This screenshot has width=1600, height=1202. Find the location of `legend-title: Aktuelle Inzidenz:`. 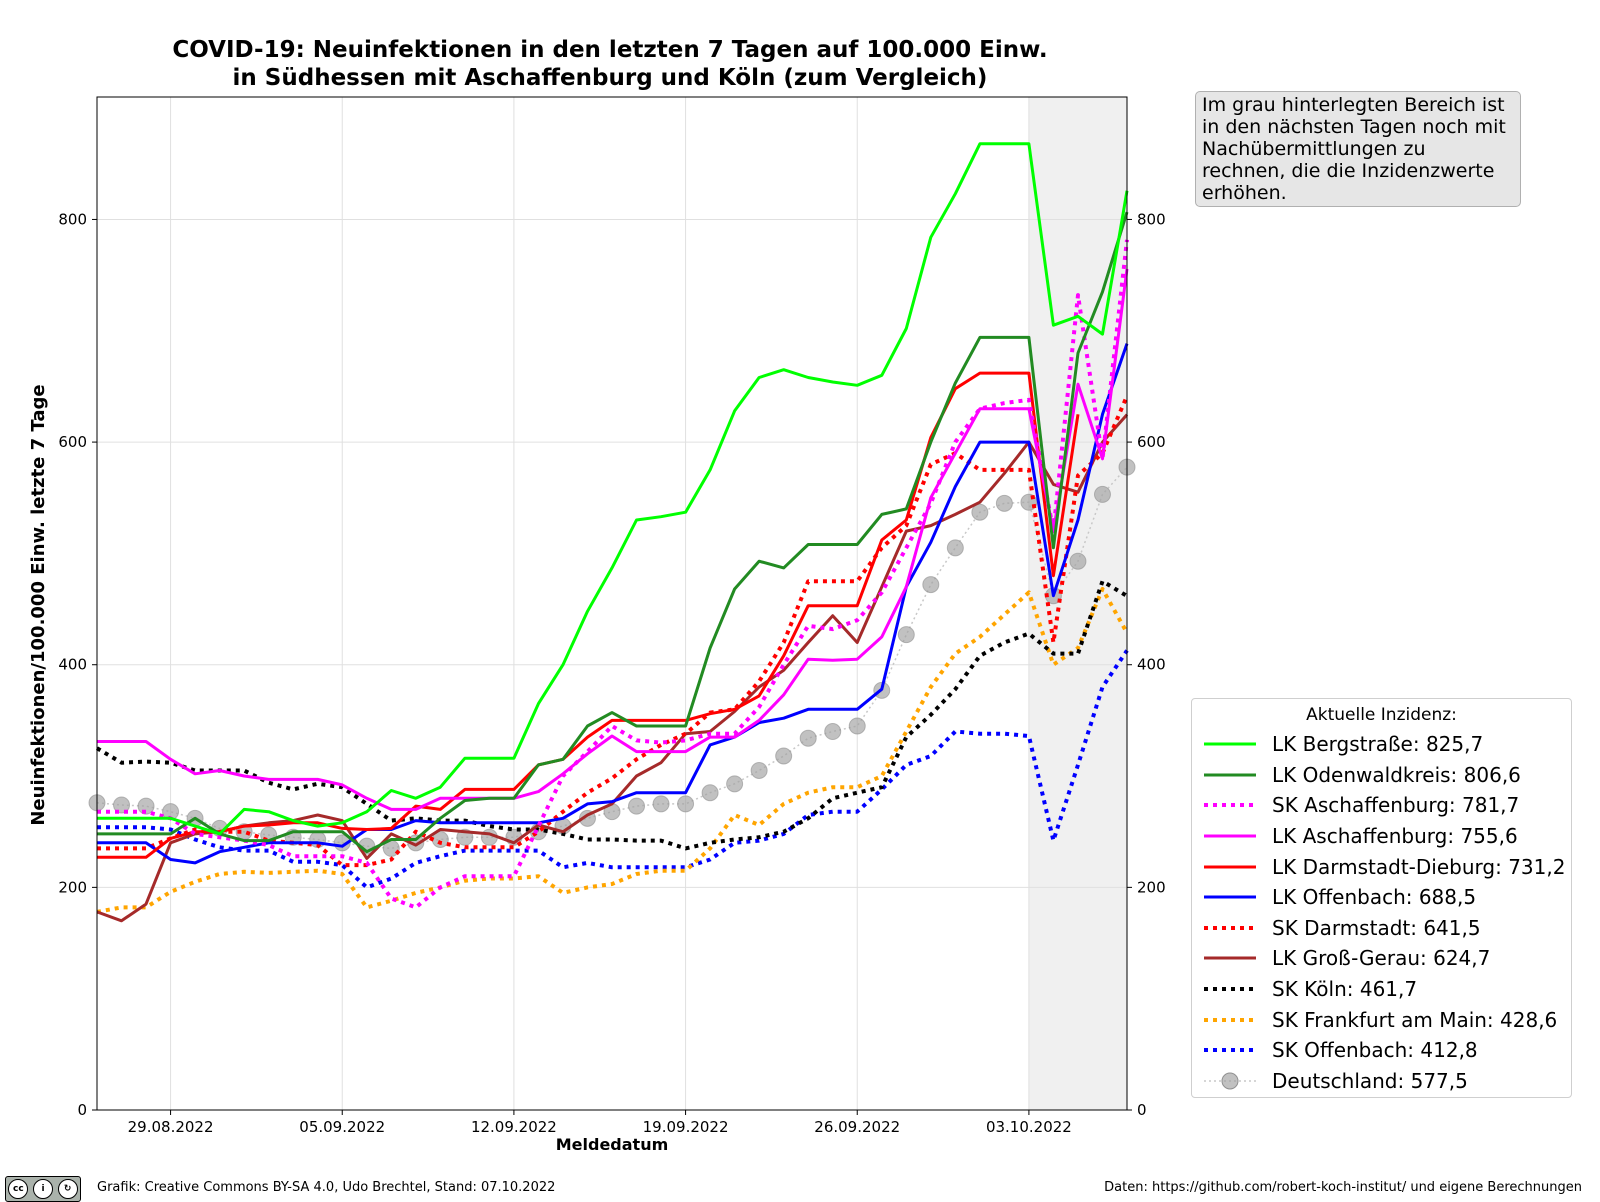

legend-title: Aktuelle Inzidenz: is located at coordinates (1381, 715).